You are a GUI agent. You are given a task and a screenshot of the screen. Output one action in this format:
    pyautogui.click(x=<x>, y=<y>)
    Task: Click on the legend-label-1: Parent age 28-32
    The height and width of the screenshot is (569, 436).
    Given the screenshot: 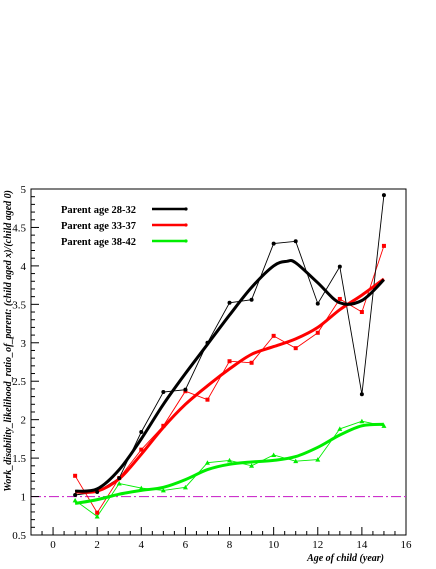 What is the action you would take?
    pyautogui.click(x=98, y=210)
    